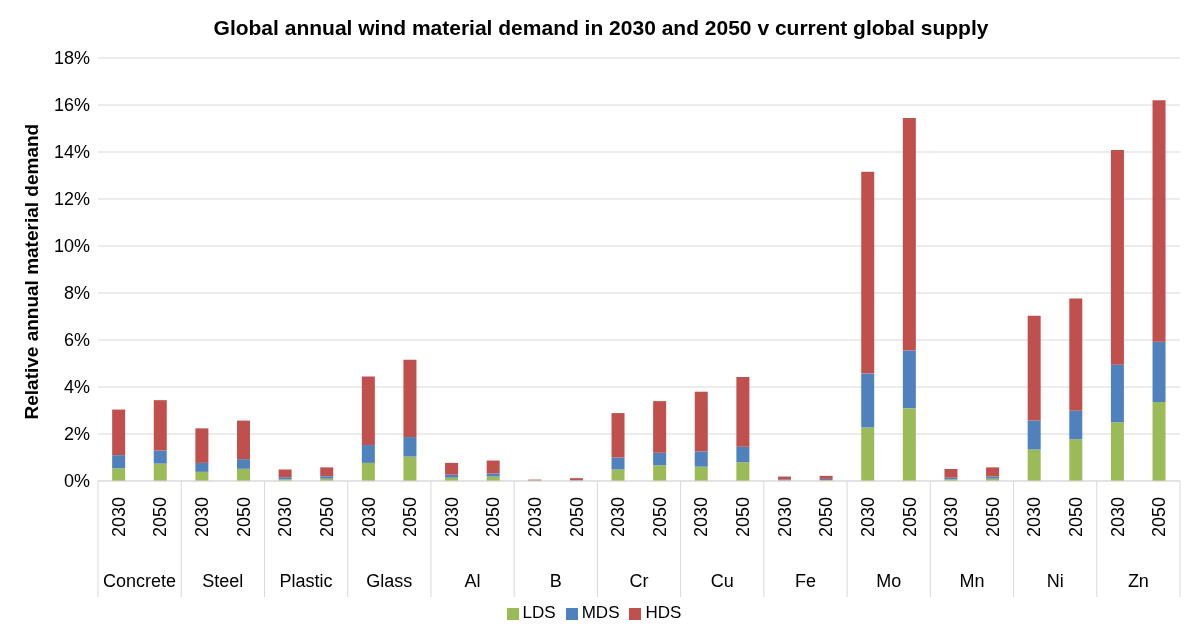  I want to click on y-tick-label: 14%, so click(71, 152).